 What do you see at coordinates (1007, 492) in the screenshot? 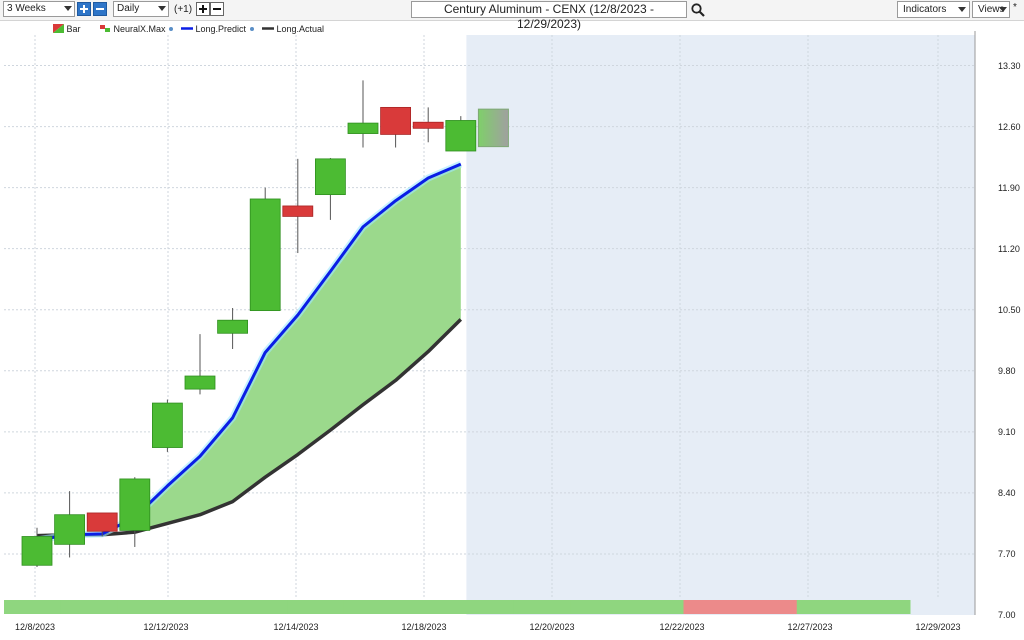
I see `y-tick-label: 8.40` at bounding box center [1007, 492].